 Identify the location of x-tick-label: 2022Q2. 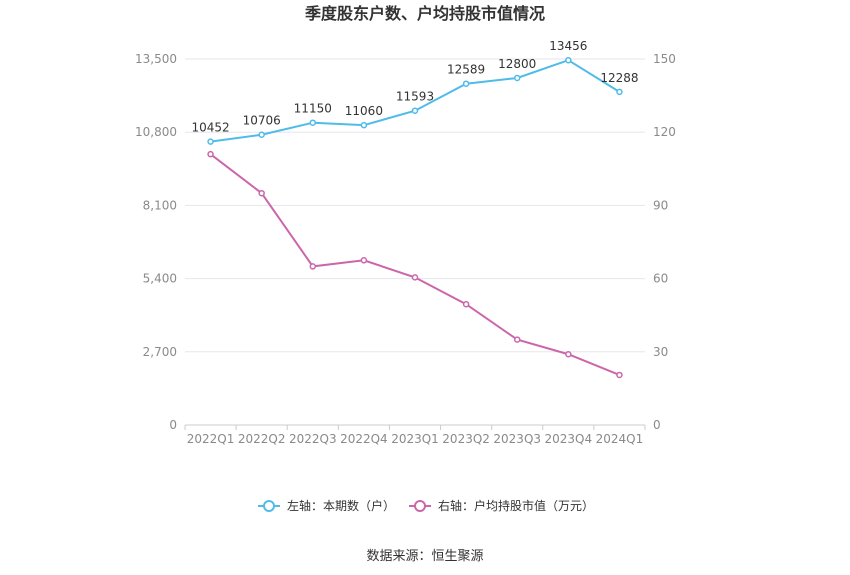
(262, 439).